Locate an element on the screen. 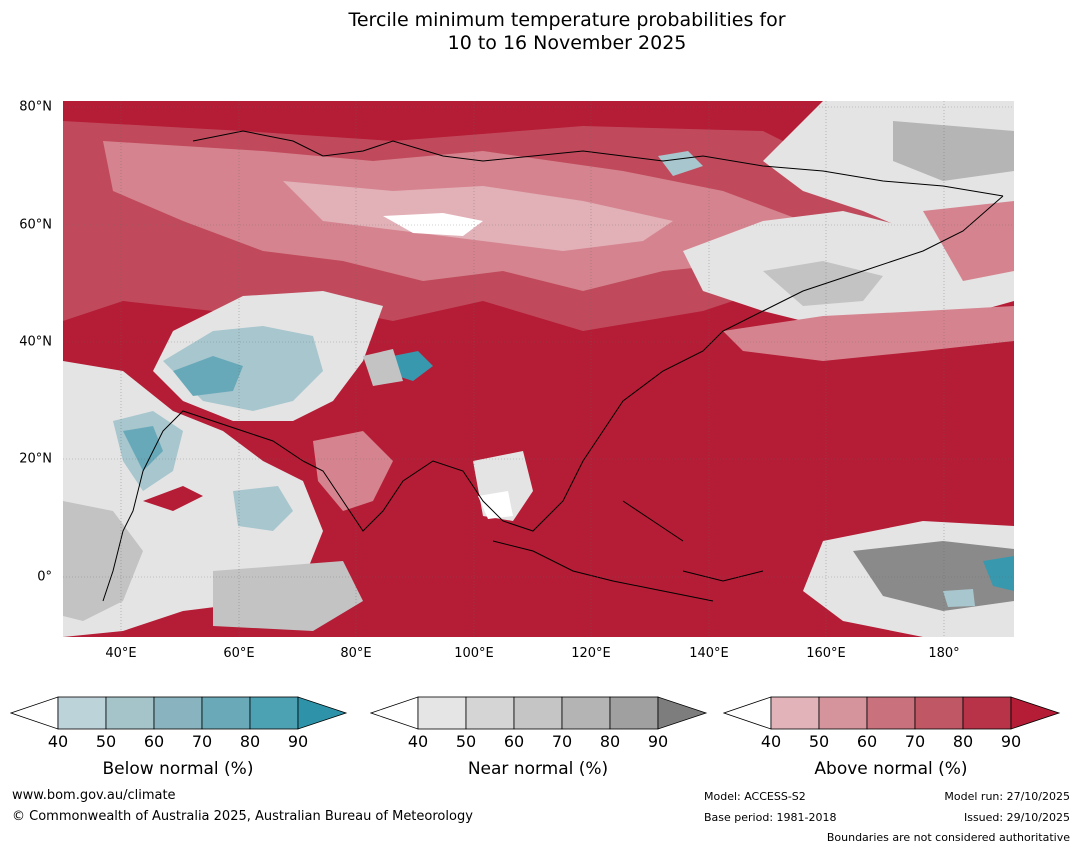 The width and height of the screenshot is (1081, 850). near-tick-40: 40 is located at coordinates (418, 741).